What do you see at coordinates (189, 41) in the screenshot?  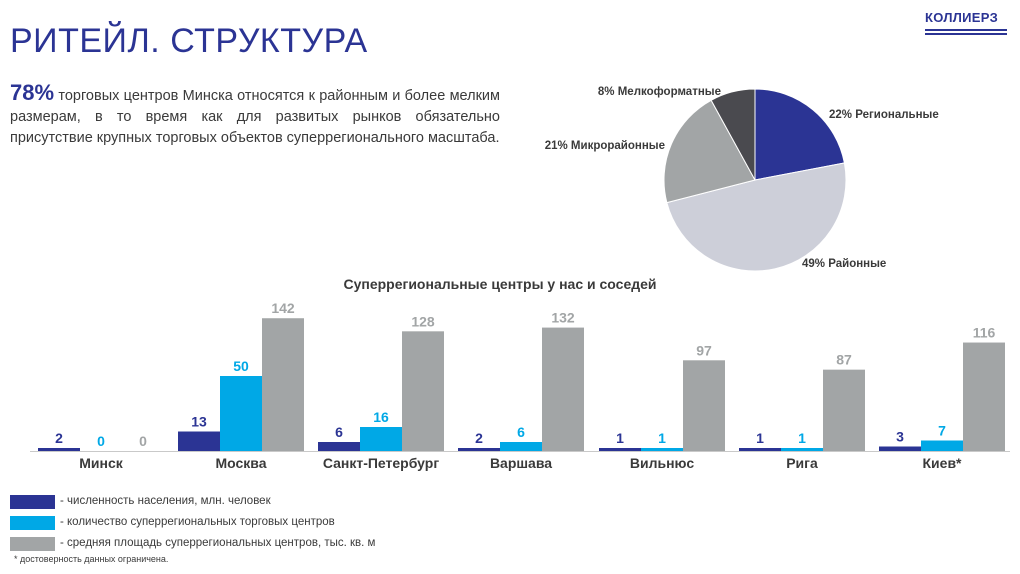 I see `page-title: РИТЕЙЛ. СТРУКТУРА` at bounding box center [189, 41].